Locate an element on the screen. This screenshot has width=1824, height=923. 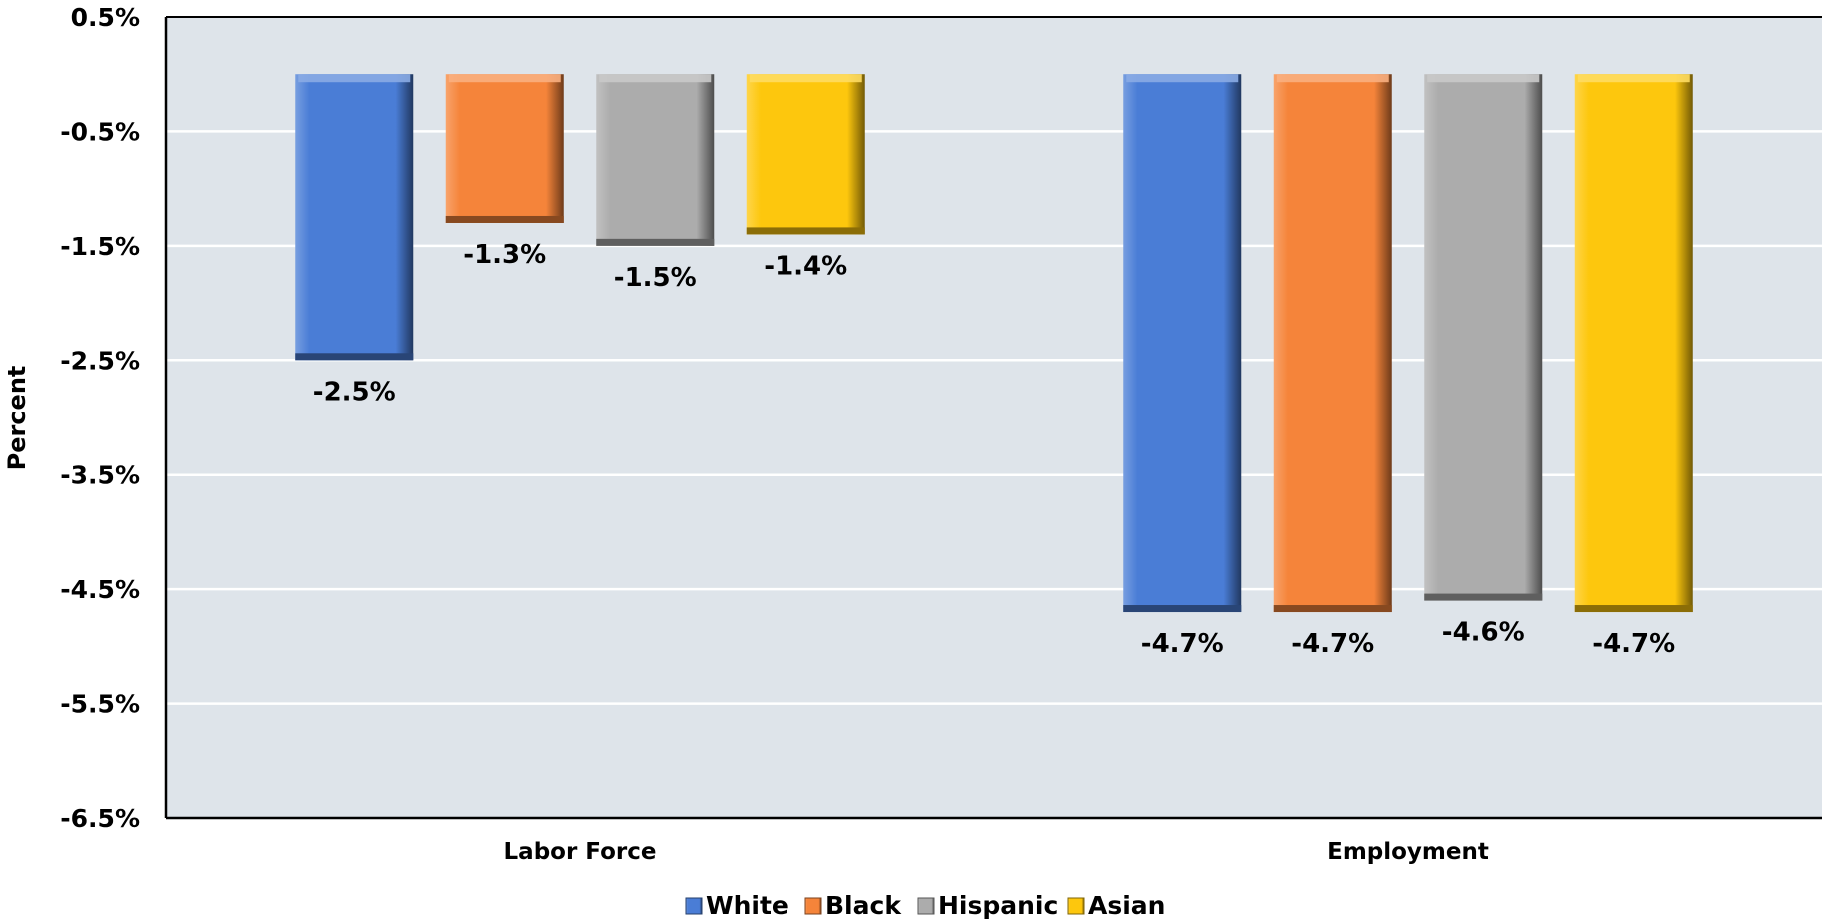
data-label: -2.5% is located at coordinates (354, 392).